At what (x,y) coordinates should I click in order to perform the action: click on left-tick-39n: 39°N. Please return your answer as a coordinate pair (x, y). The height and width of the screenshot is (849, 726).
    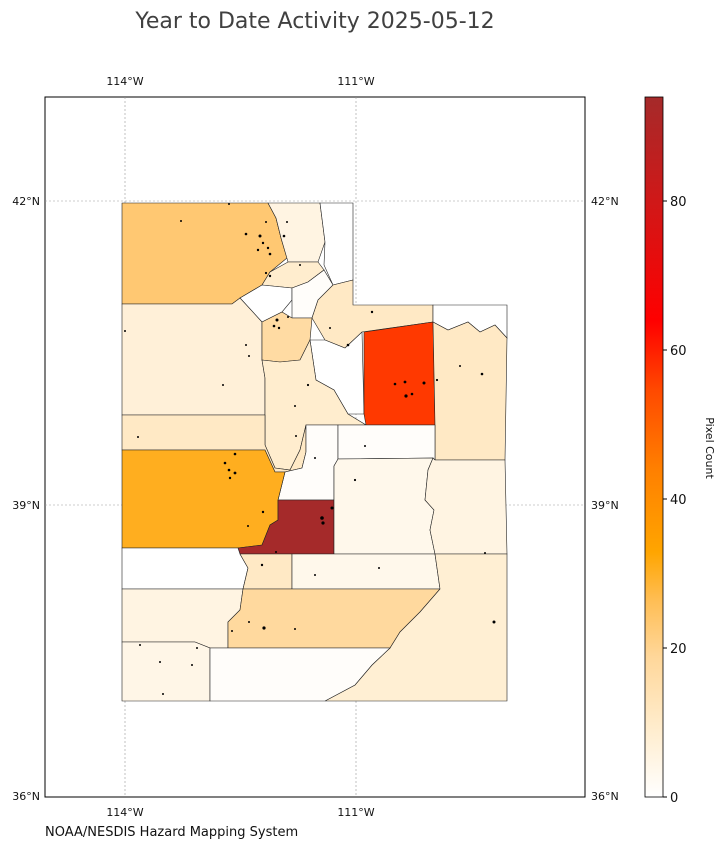
    Looking at the image, I should click on (26, 505).